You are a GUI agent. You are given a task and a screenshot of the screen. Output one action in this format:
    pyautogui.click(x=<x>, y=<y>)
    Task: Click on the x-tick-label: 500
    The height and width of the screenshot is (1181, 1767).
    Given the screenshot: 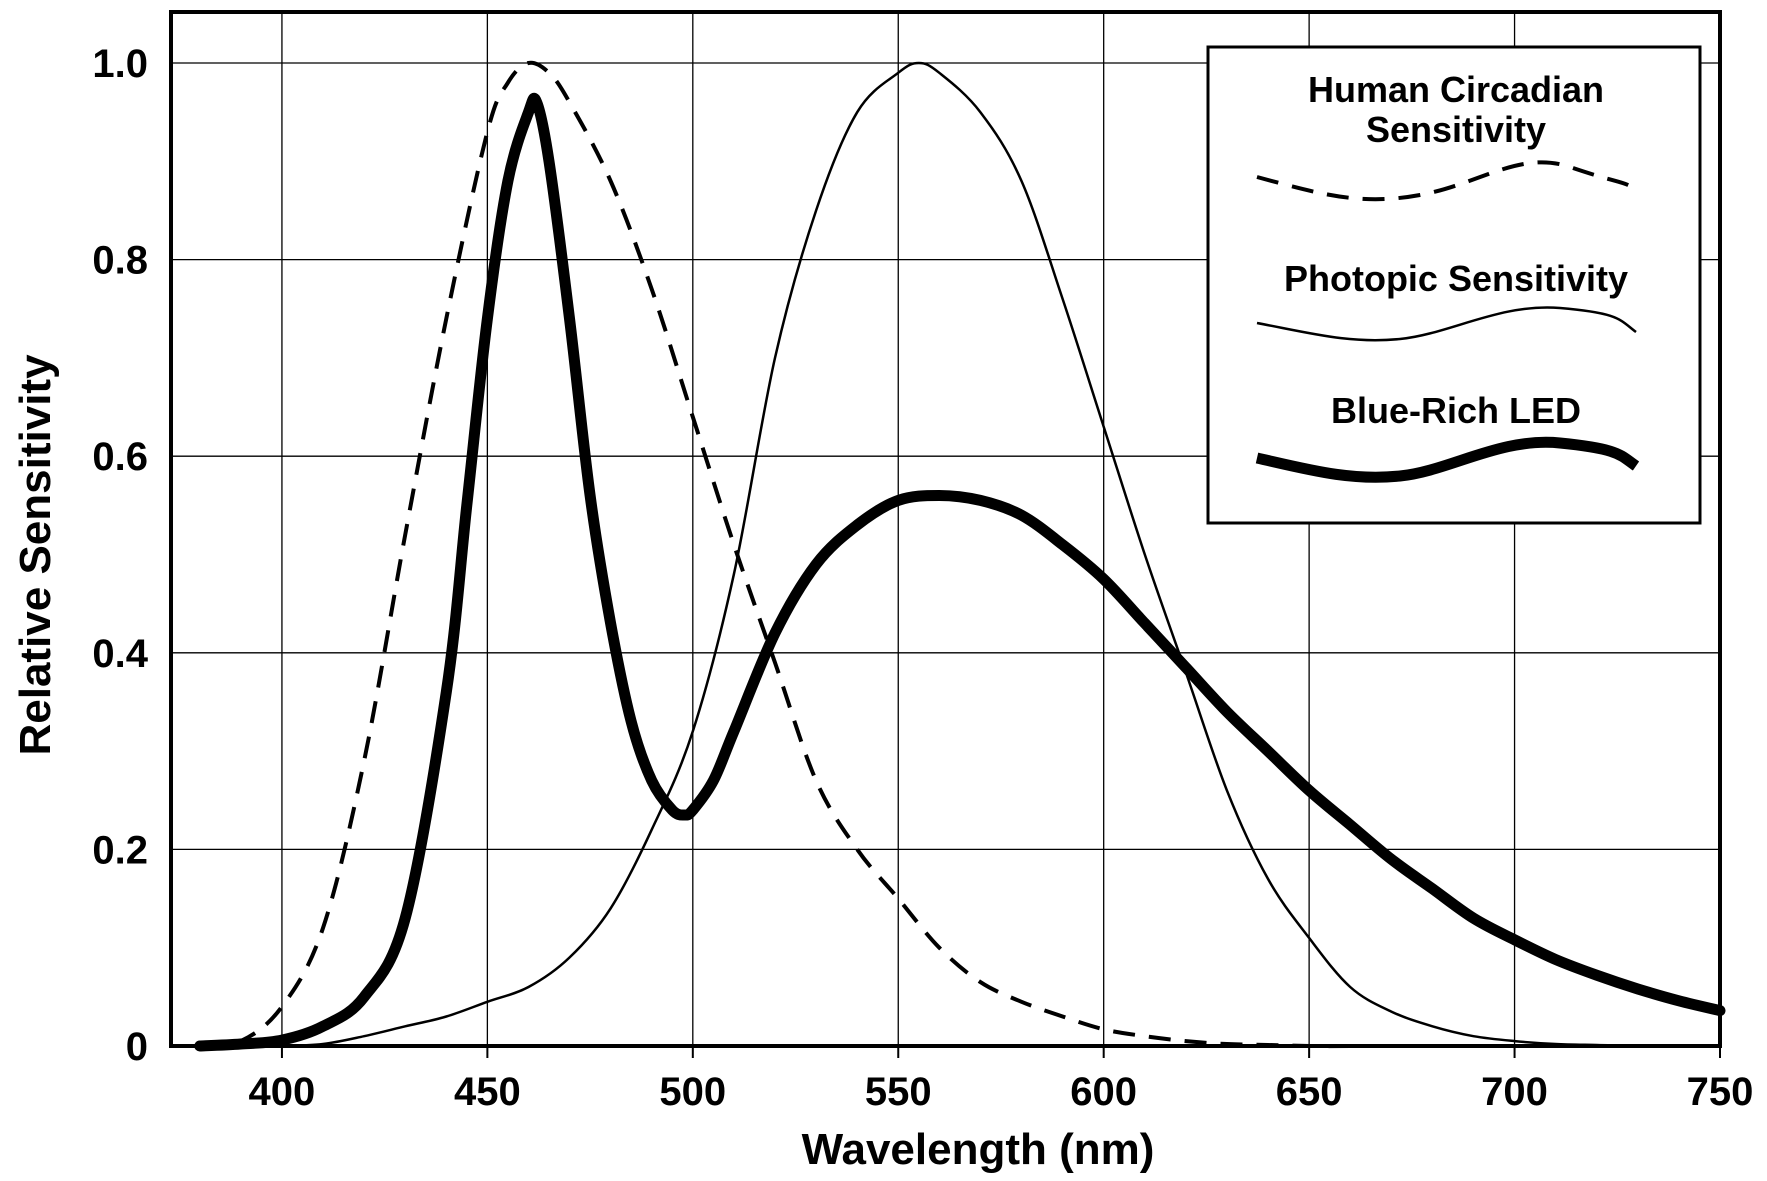 What is the action you would take?
    pyautogui.click(x=692, y=1092)
    